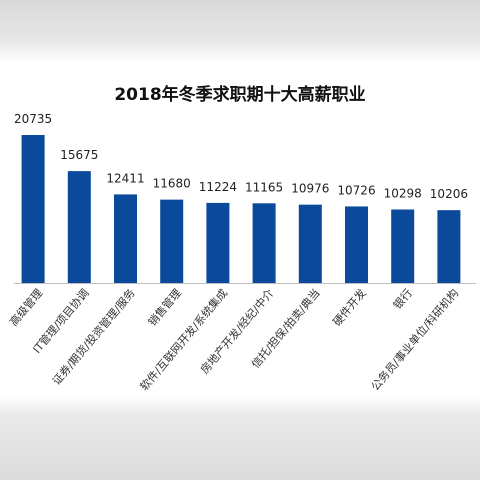 The width and height of the screenshot is (480, 480). What do you see at coordinates (403, 193) in the screenshot?
I see `data-label: 10298` at bounding box center [403, 193].